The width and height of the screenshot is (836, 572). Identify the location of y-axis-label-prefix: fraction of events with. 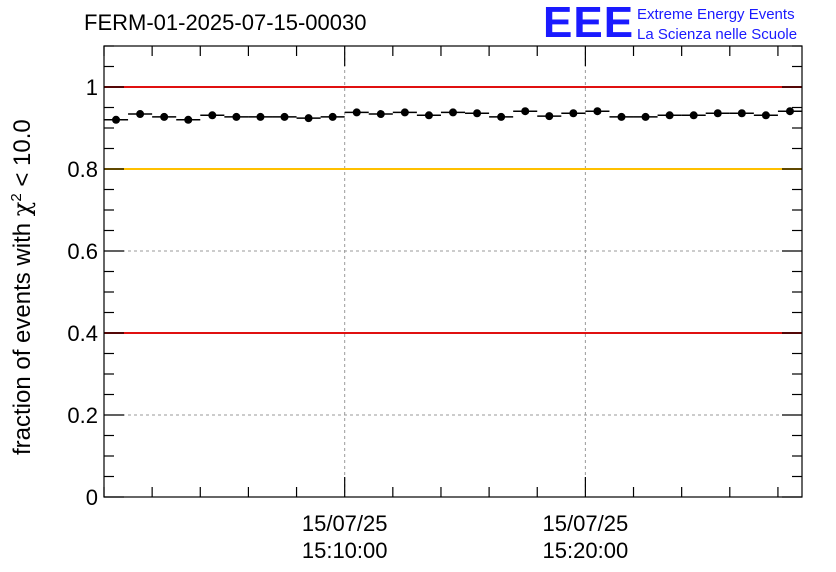
(22, 335).